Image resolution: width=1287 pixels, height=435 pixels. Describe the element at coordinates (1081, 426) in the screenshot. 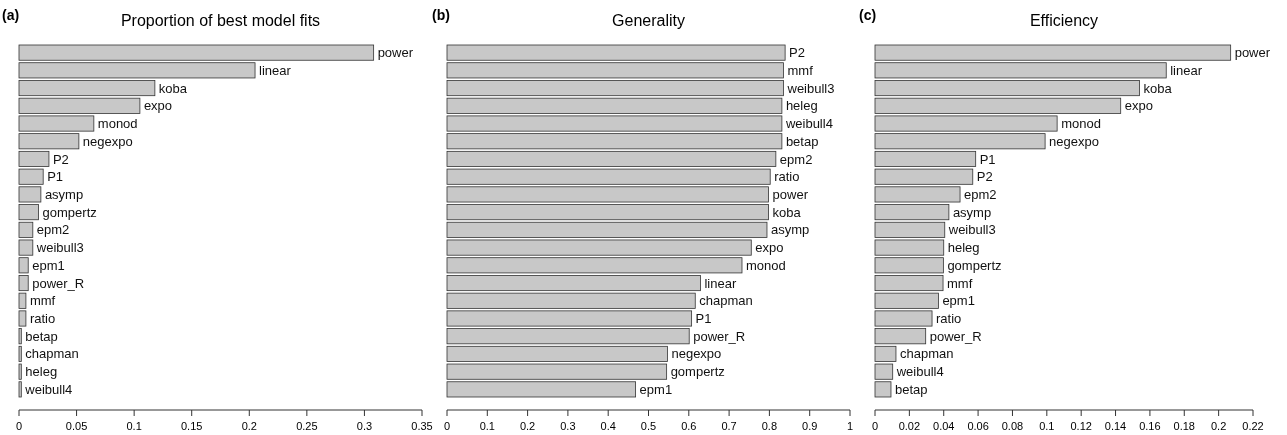

I see `x-tick-label: 0.12` at that location.